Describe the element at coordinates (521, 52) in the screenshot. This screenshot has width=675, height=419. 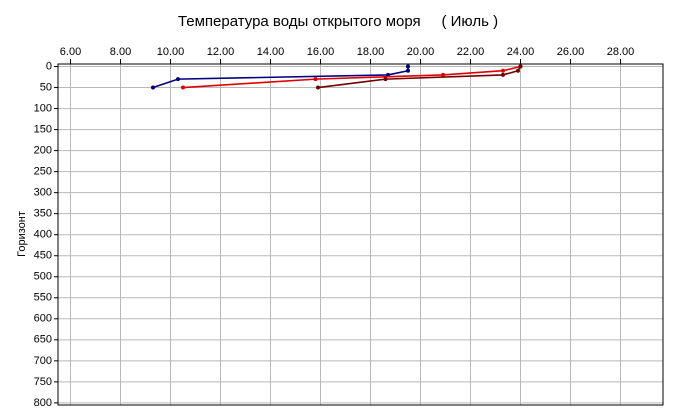
I see `x-tick-label: 24.00` at that location.